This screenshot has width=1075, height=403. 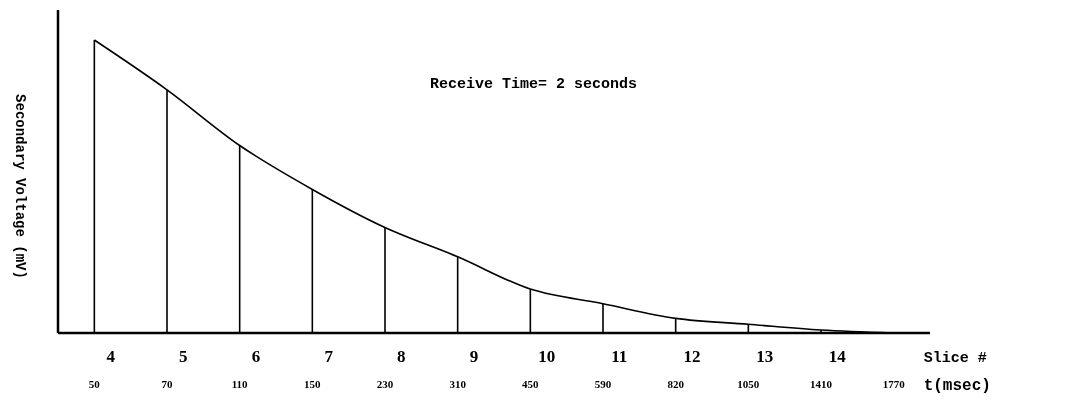 What do you see at coordinates (183, 356) in the screenshot?
I see `text: 5` at bounding box center [183, 356].